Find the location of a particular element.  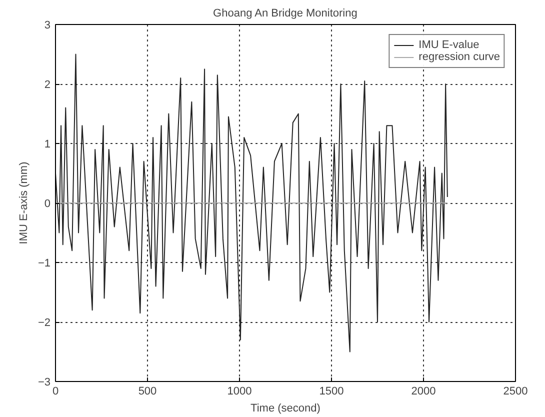

chart-title: Ghoang An Bridge Monitoring is located at coordinates (285, 14).